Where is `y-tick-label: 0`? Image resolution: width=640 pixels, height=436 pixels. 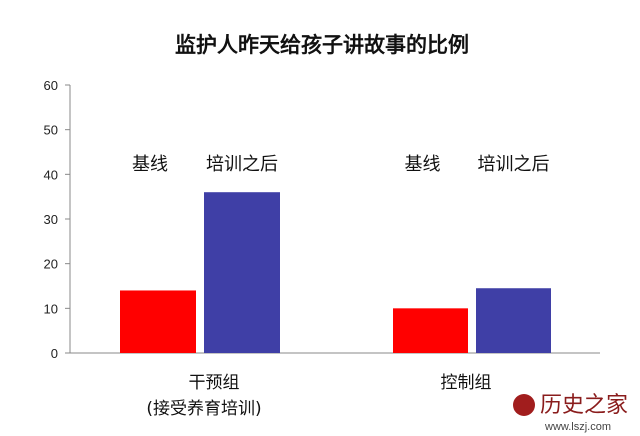
y-tick-label: 0 is located at coordinates (54, 353).